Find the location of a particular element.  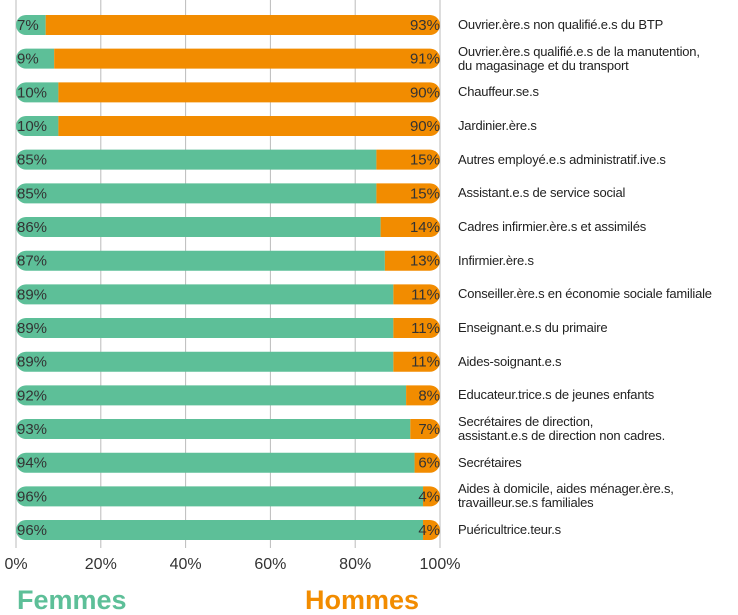

category-label: Secrétaires is located at coordinates (490, 462).